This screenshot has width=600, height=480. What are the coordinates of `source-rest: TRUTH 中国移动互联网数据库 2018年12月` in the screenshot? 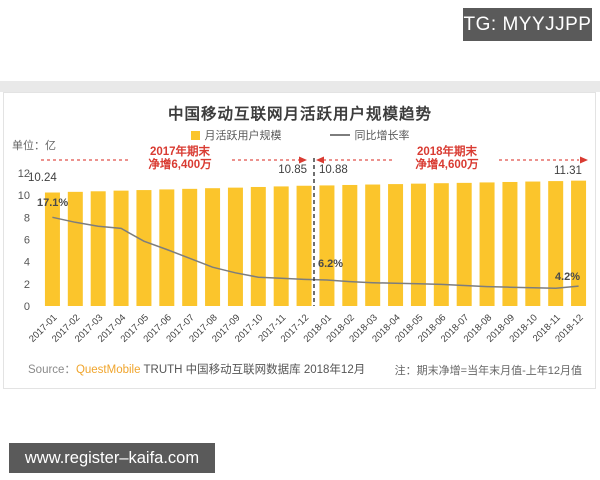 It's located at (253, 370).